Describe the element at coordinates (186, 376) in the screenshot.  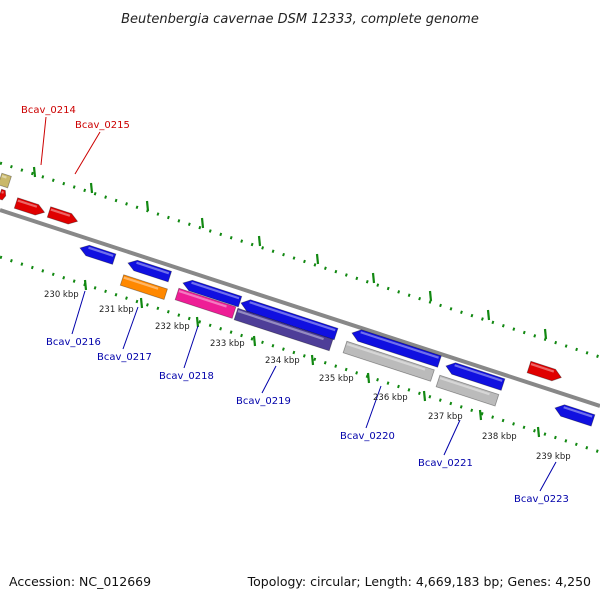
I see `gene-label: Bcav_0218` at that location.